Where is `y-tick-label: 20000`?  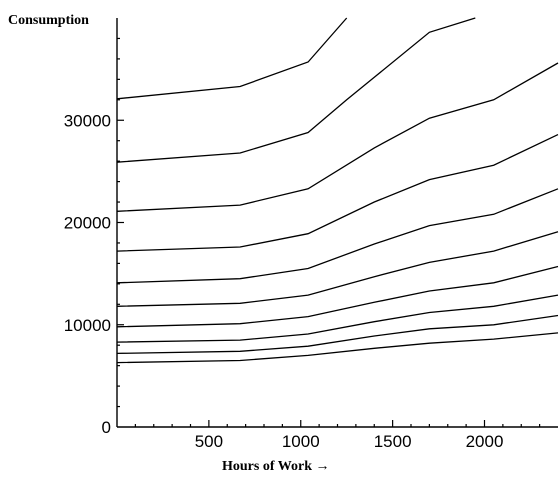
y-tick-label: 20000 is located at coordinates (87, 223).